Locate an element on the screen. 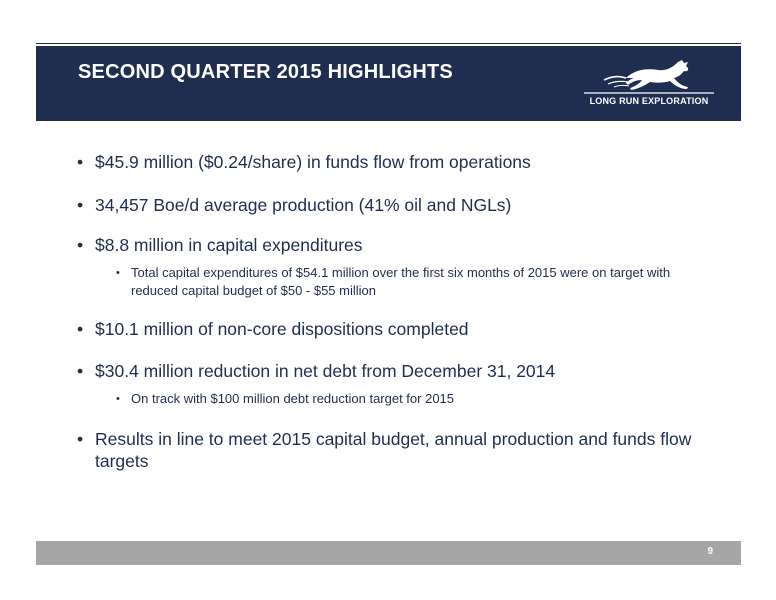 This screenshot has width=776, height=600. logo-text: LONG RUN EXPLORATION is located at coordinates (649, 101).